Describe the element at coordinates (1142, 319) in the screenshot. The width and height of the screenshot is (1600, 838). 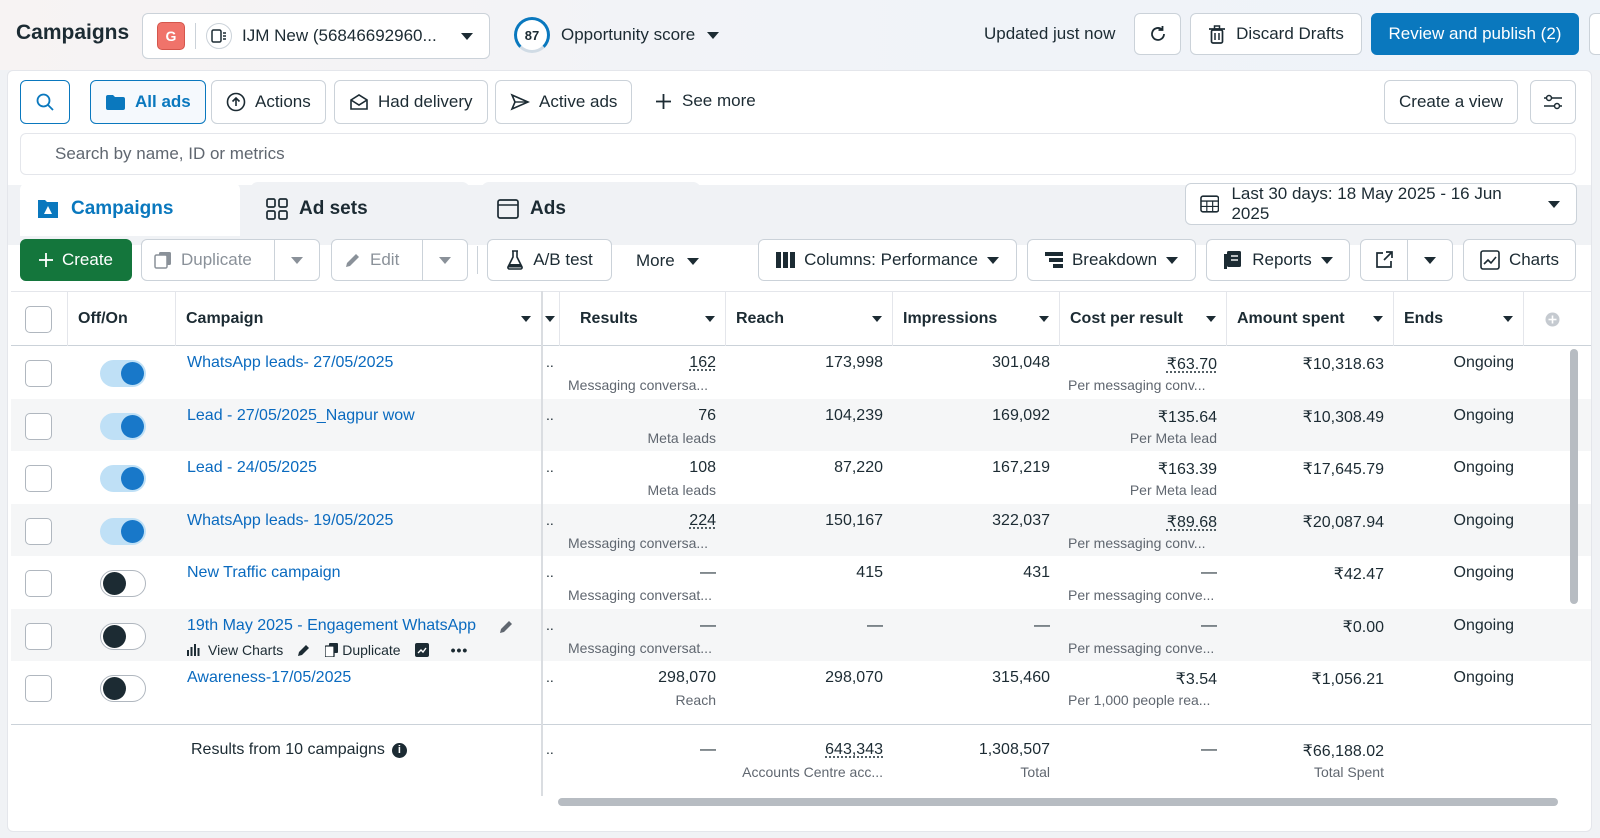
I see `header-cost-per-result: Cost per result` at that location.